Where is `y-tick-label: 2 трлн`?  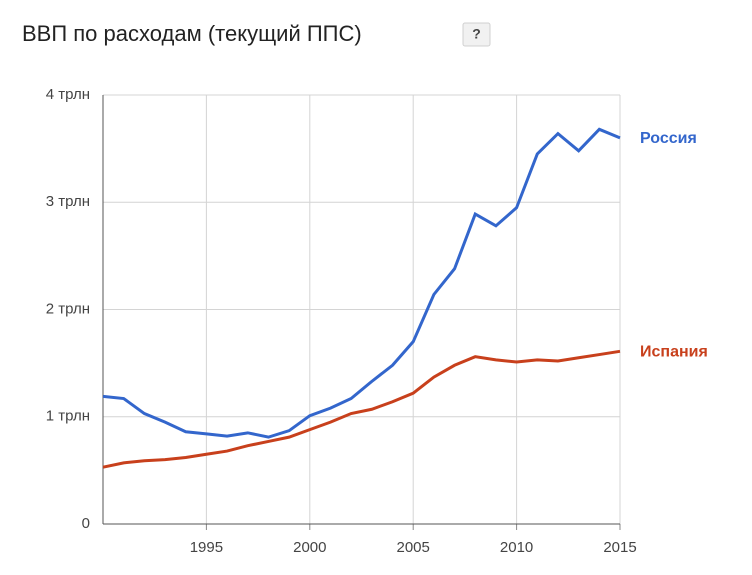 y-tick-label: 2 трлн is located at coordinates (68, 308).